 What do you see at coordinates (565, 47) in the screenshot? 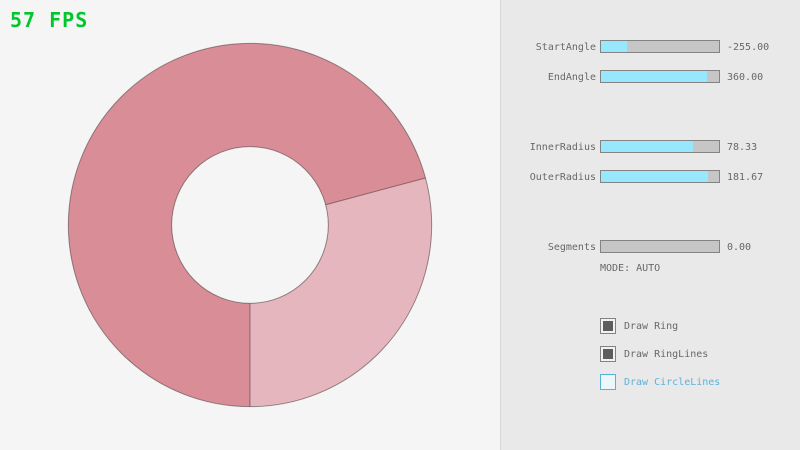
I see `start-angle-label: StartAngle` at bounding box center [565, 47].